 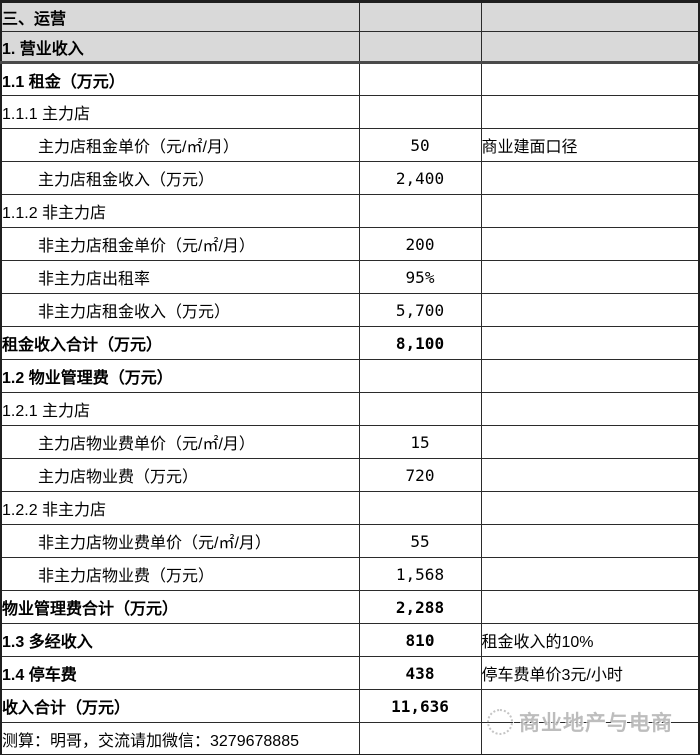 What do you see at coordinates (180, 673) in the screenshot?
I see `cell-label: 1.4 停车费` at bounding box center [180, 673].